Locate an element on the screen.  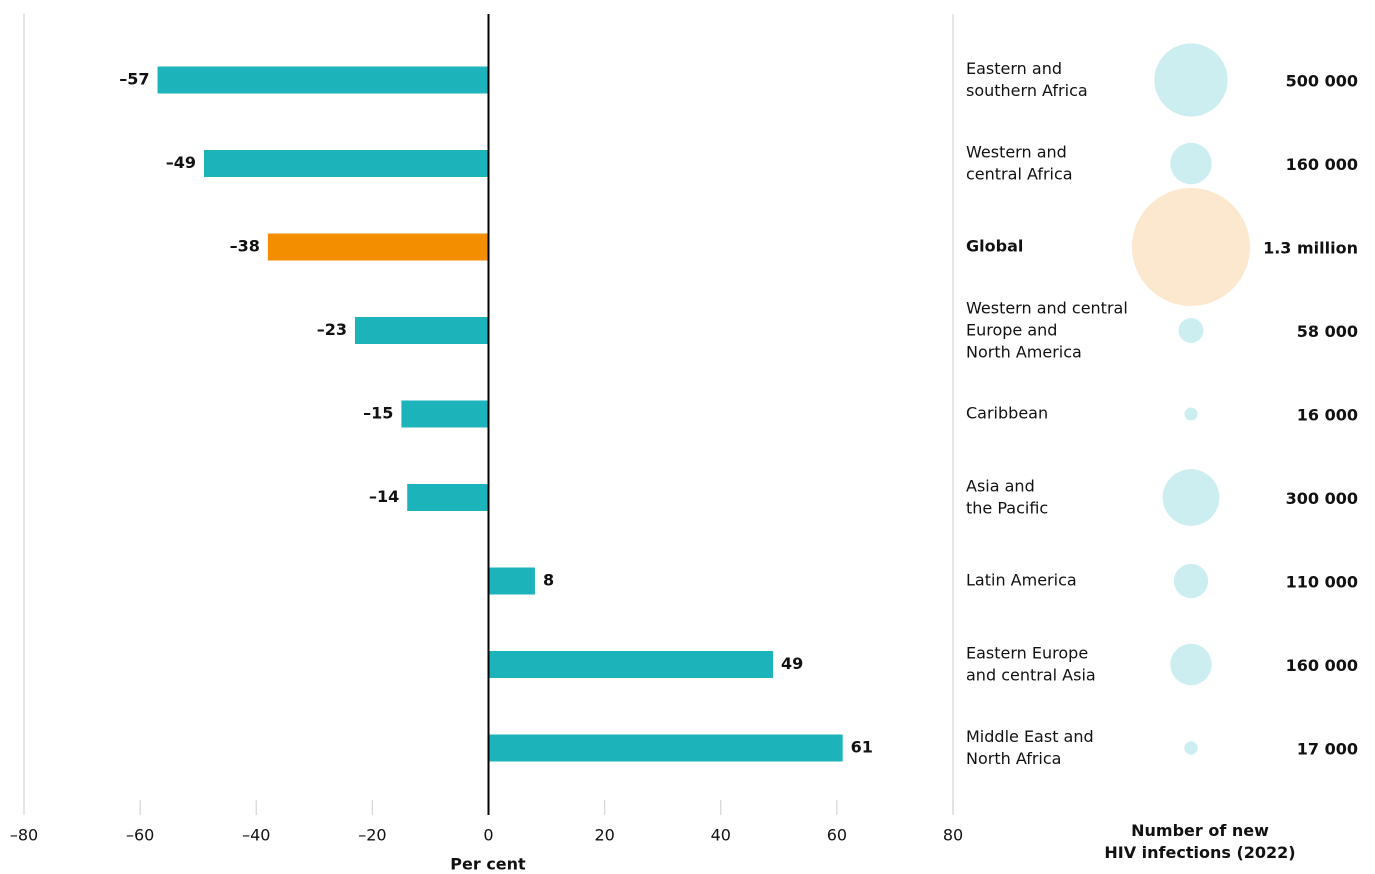
category-label: Asia and the Pacific is located at coordinates (1007, 496).